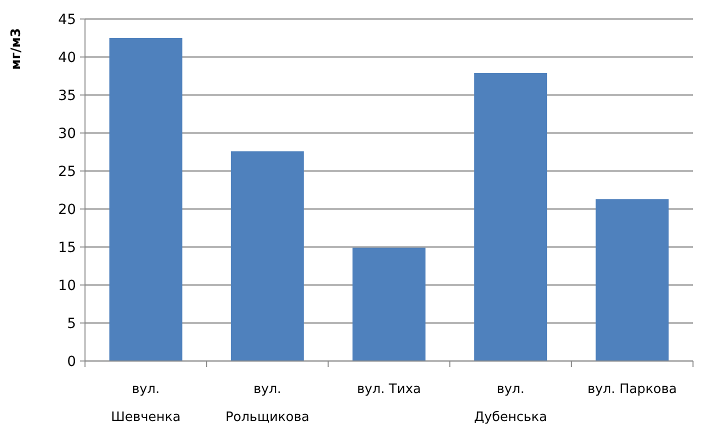  I want to click on y-axis-title: мг/м3, so click(16, 49).